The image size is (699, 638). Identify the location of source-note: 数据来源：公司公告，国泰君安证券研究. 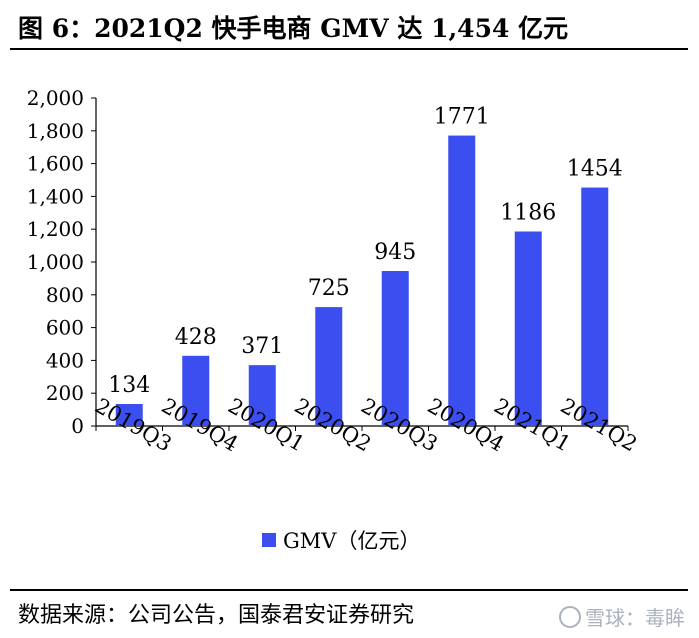
(216, 615).